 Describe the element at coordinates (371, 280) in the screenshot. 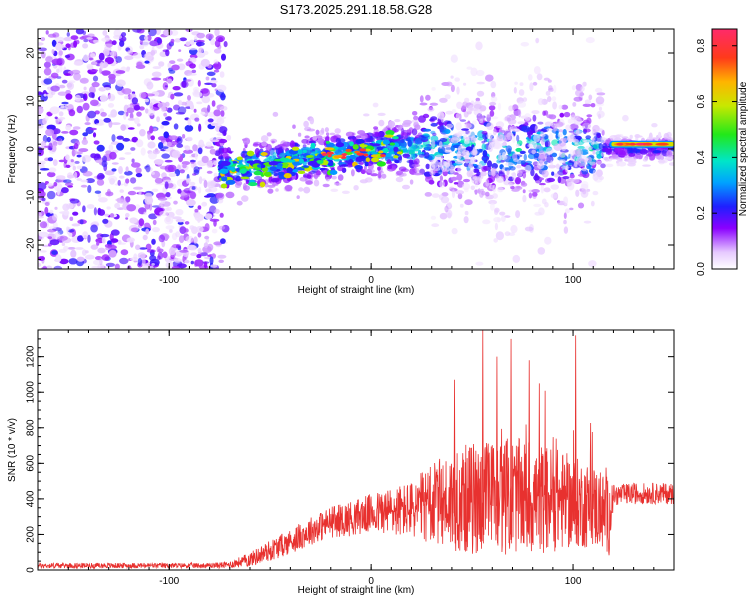

I see `x-tick-label: 0` at that location.